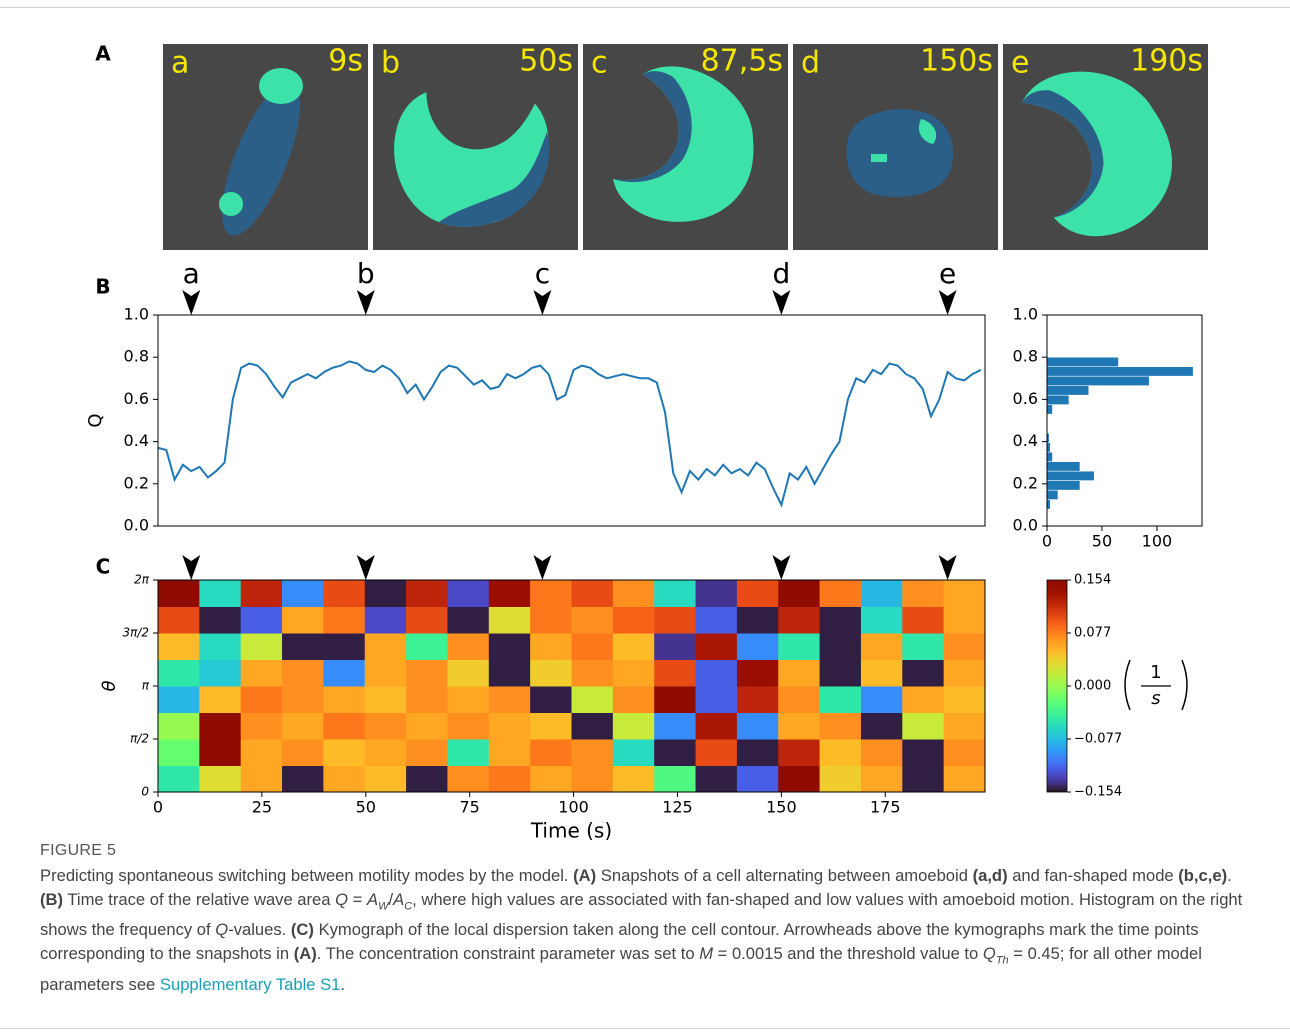 This screenshot has width=1290, height=1032. What do you see at coordinates (136, 525) in the screenshot?
I see `y-tick-label: 0.0` at bounding box center [136, 525].